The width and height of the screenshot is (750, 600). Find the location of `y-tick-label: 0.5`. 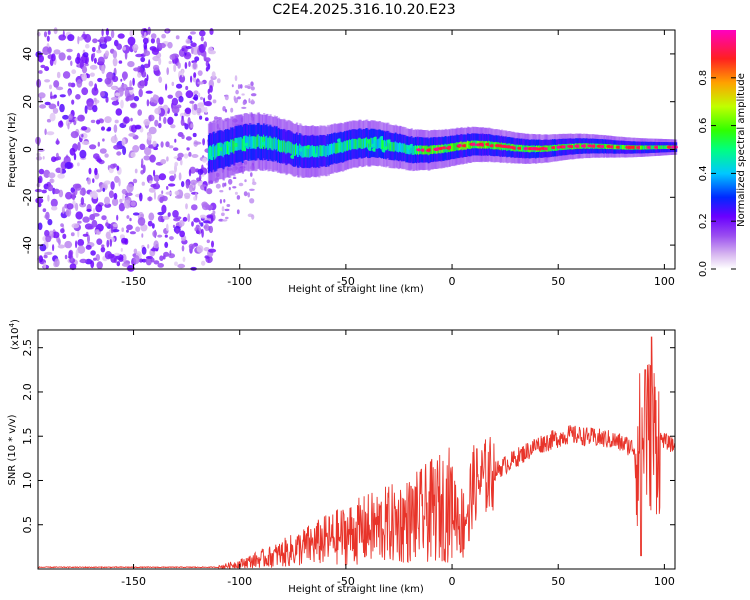

y-tick-label: 0.5 is located at coordinates (27, 525).